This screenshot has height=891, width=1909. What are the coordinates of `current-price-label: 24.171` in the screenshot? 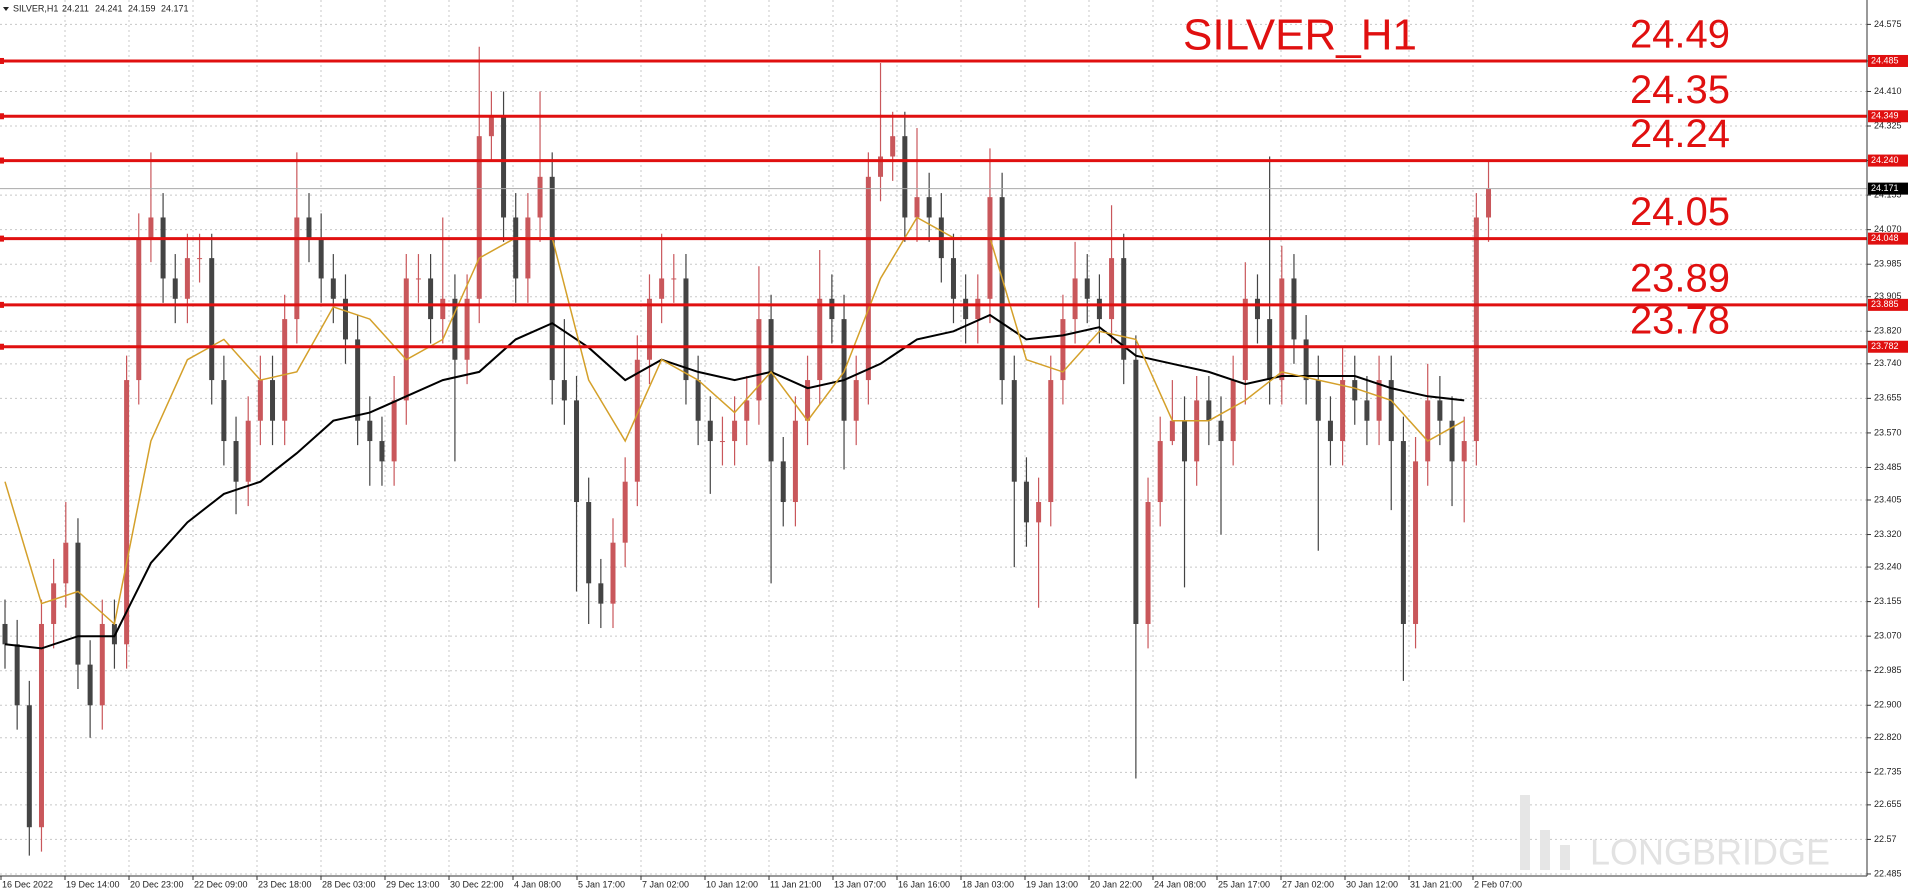 It's located at (1885, 188).